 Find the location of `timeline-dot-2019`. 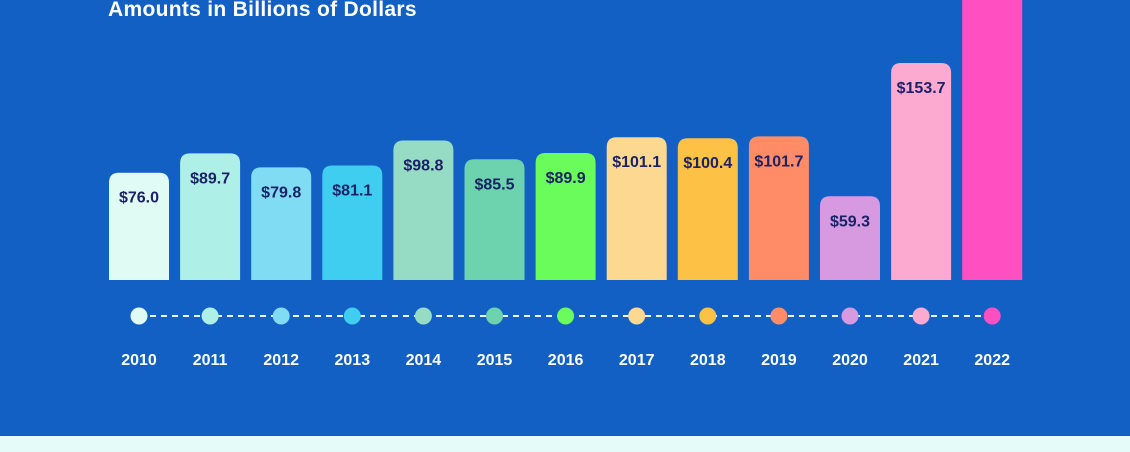

timeline-dot-2019 is located at coordinates (779, 316).